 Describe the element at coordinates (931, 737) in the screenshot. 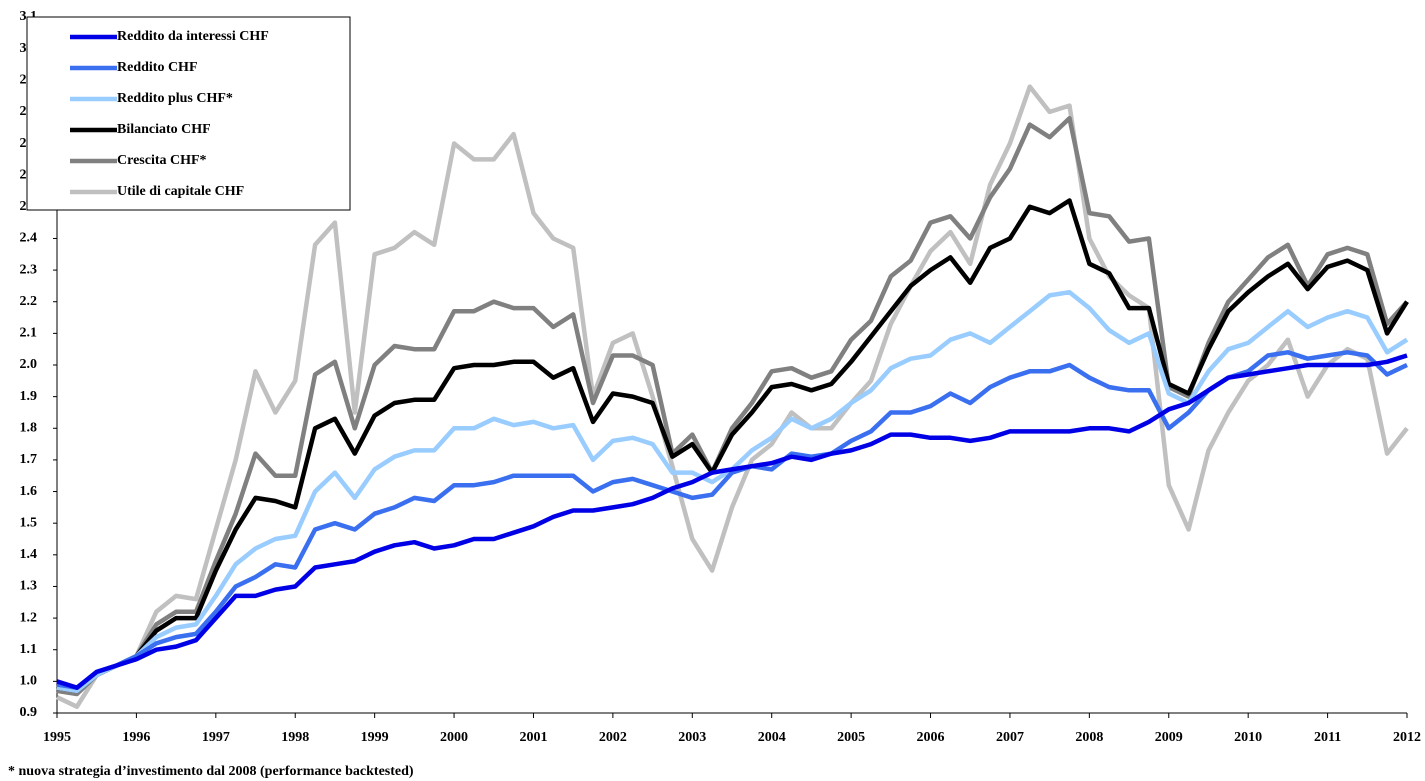

I see `x-tick-label: 2006` at that location.